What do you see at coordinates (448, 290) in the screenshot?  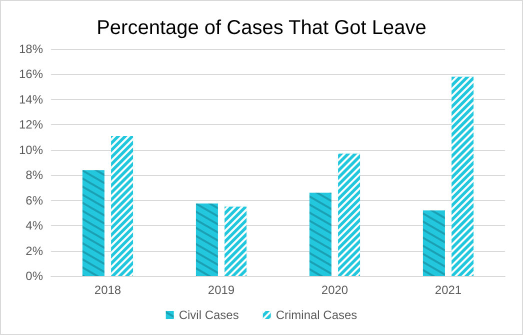 I see `x-tick-label: 2021` at bounding box center [448, 290].